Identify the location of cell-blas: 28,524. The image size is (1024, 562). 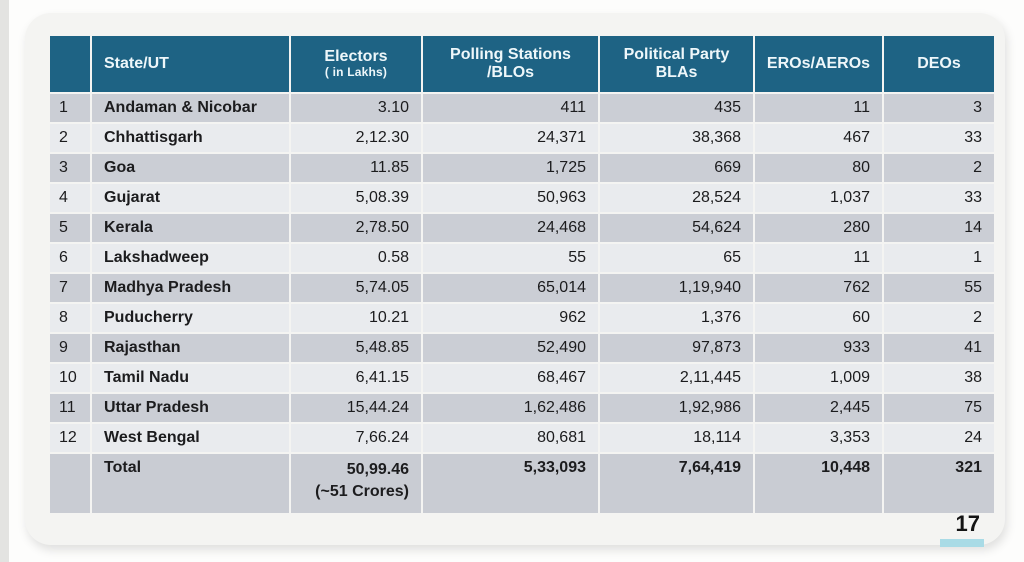
(676, 198).